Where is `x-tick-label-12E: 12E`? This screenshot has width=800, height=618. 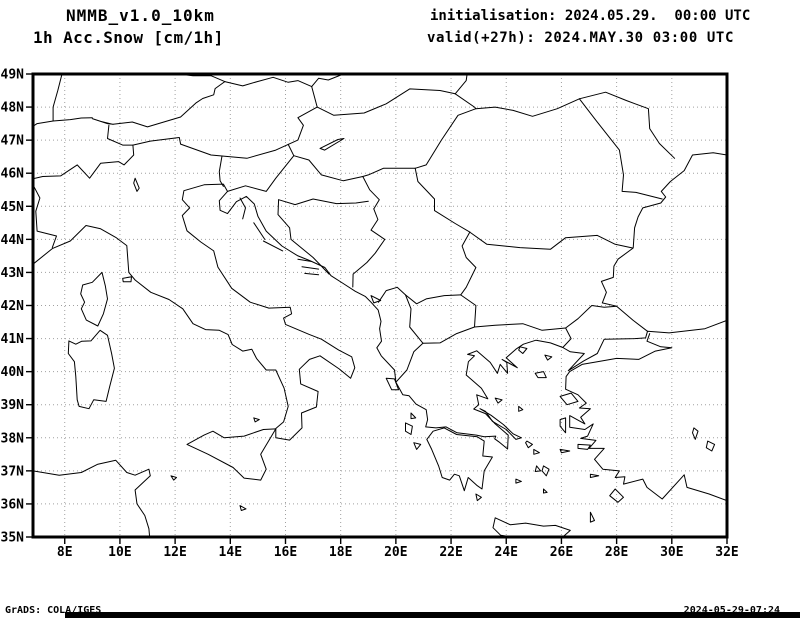
x-tick-label-12E: 12E is located at coordinates (174, 552).